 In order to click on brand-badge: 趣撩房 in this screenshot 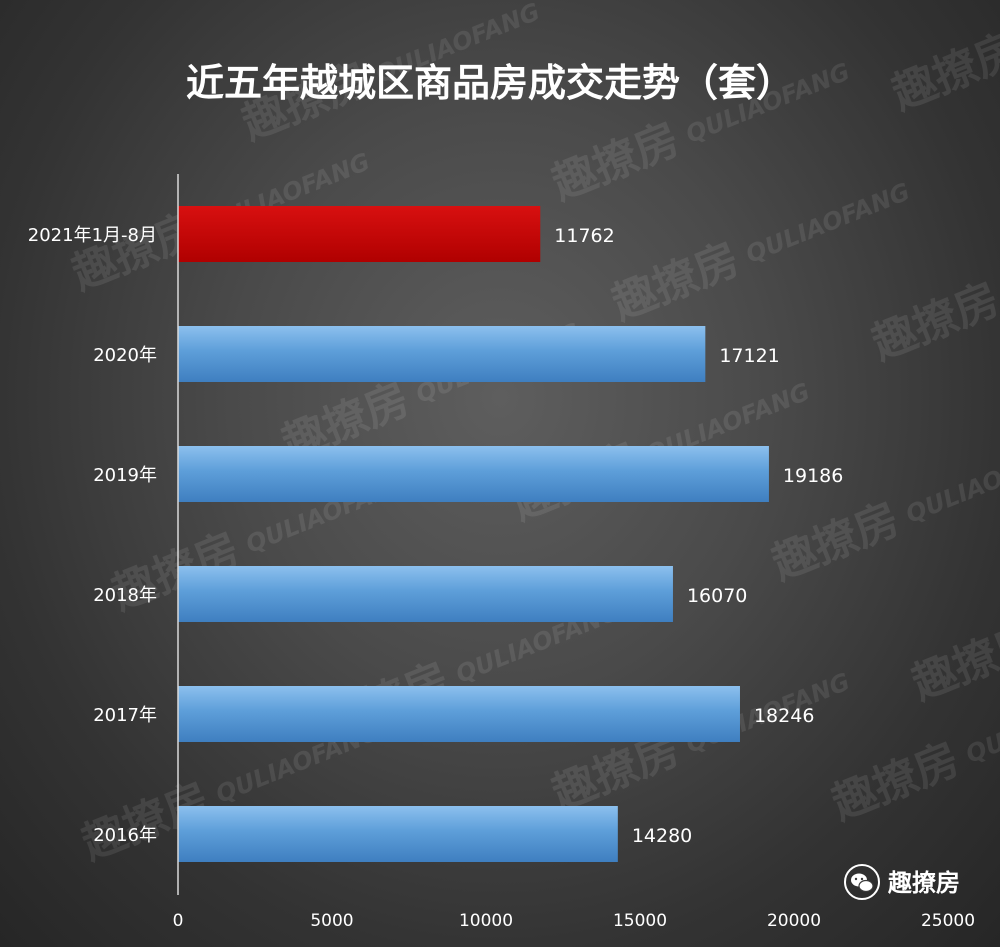, I will do `click(902, 882)`.